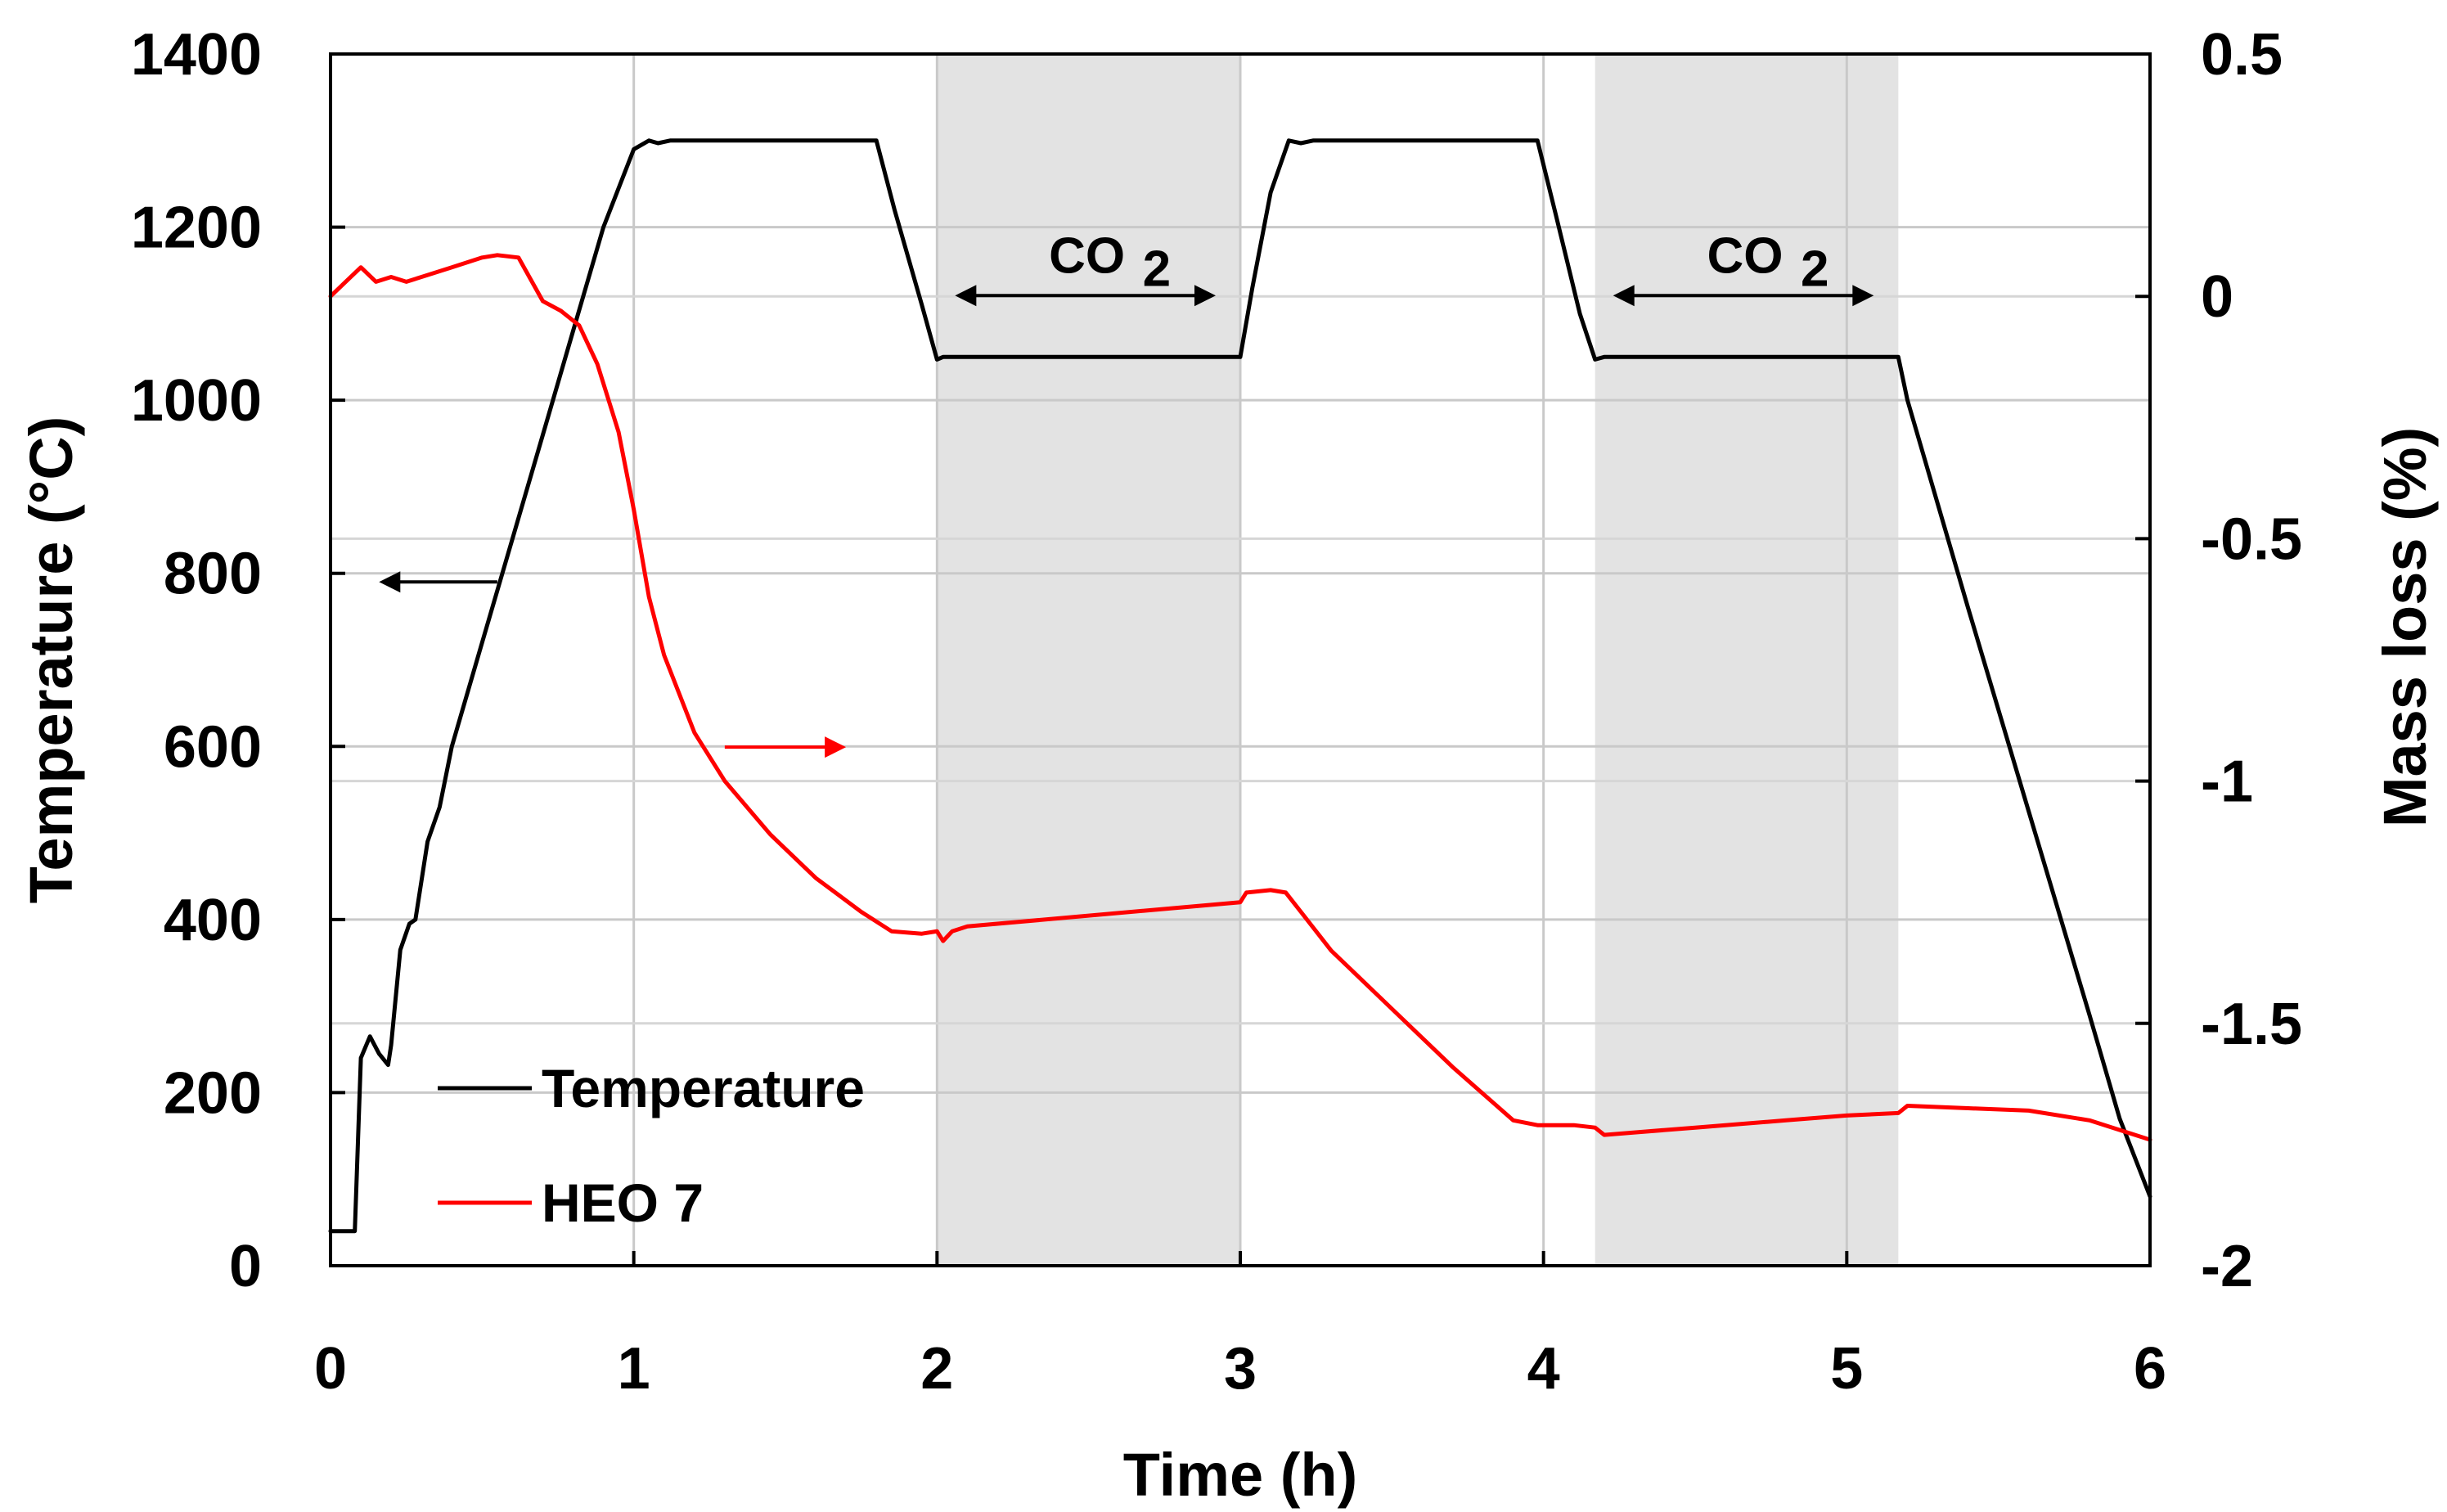 Image resolution: width=2447 pixels, height=1512 pixels. I want to click on y2-tick-label: 0, so click(2217, 297).